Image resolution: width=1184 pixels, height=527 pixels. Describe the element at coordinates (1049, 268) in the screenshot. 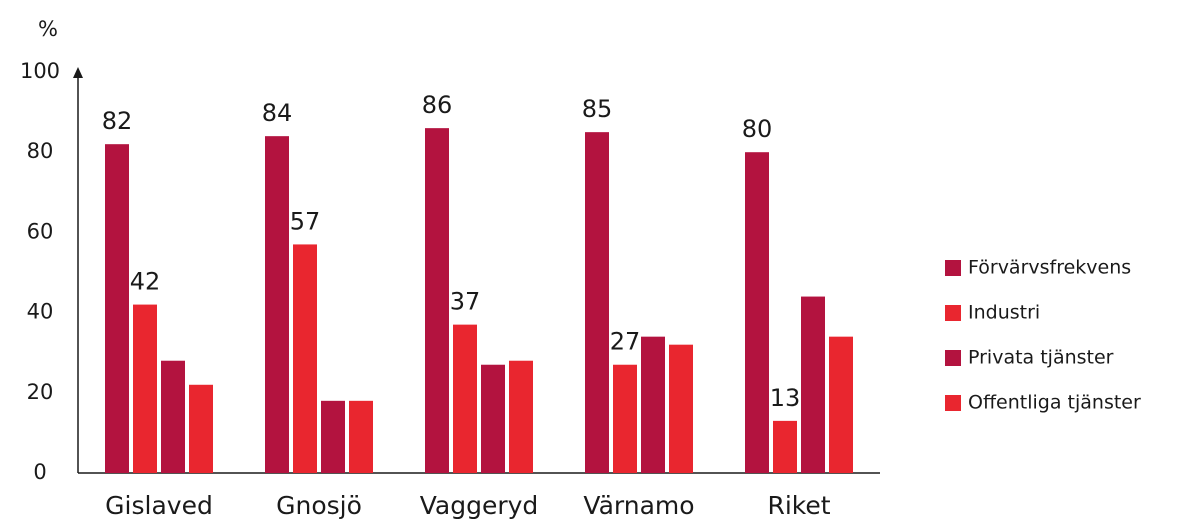

I see `legend-label: Förvärvsfrekvens` at that location.